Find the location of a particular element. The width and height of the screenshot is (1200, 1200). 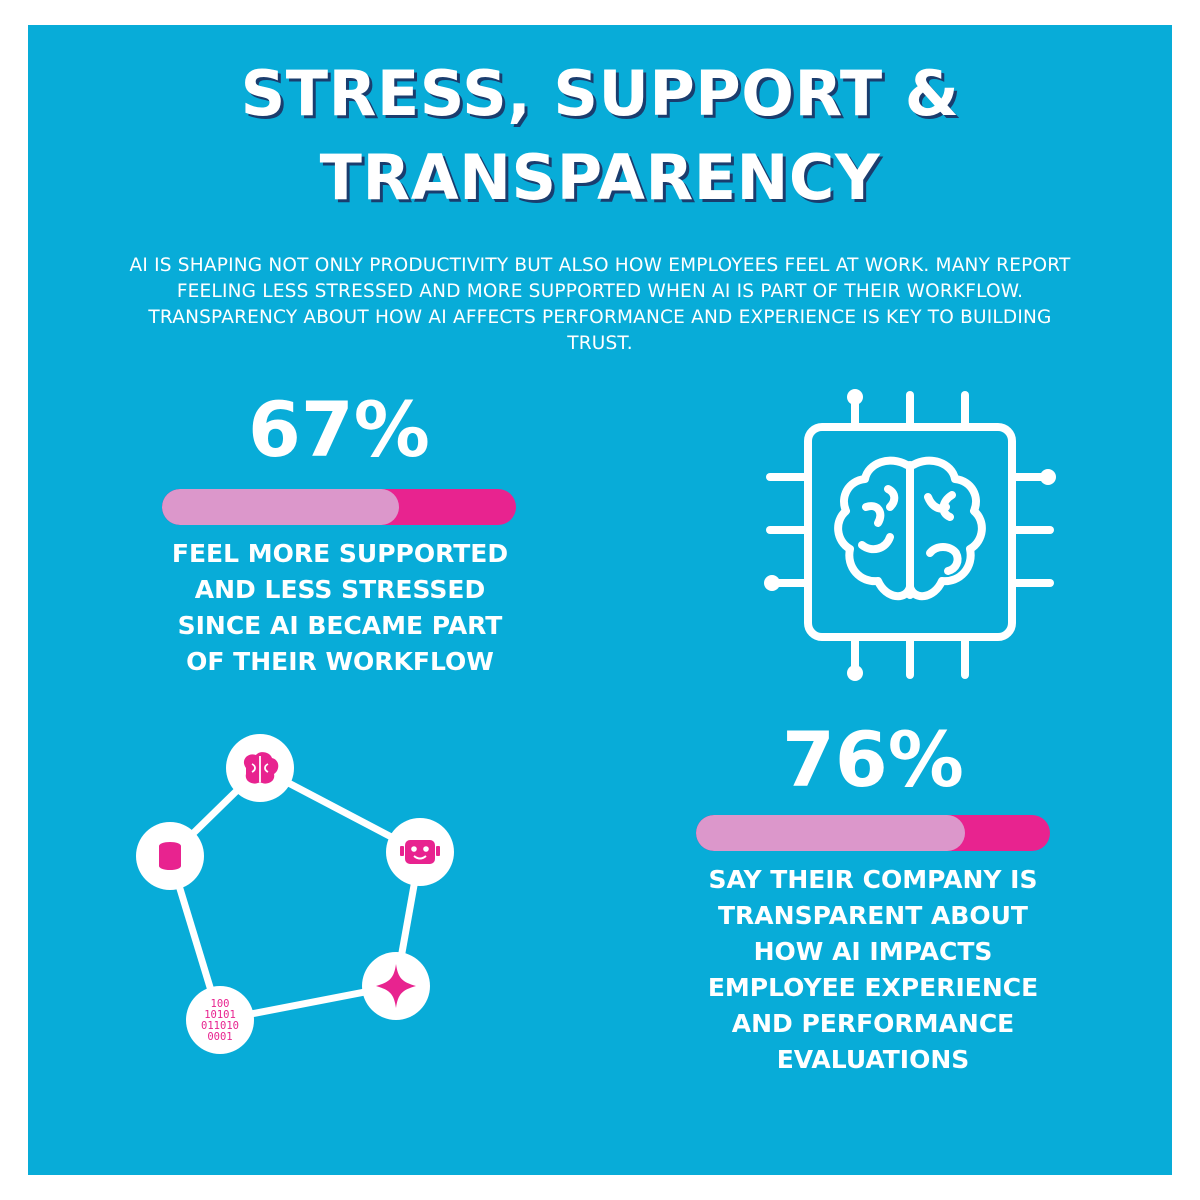

brain-node-icon is located at coordinates (260, 768).